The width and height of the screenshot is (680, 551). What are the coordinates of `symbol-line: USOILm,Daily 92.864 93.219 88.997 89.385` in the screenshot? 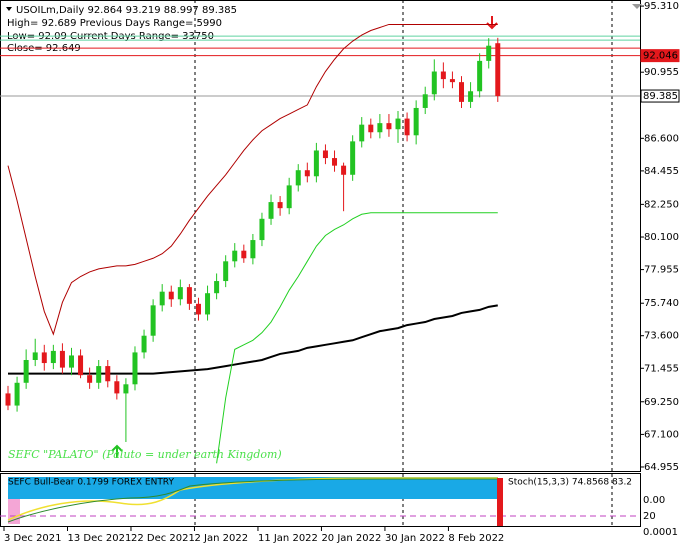 It's located at (126, 10).